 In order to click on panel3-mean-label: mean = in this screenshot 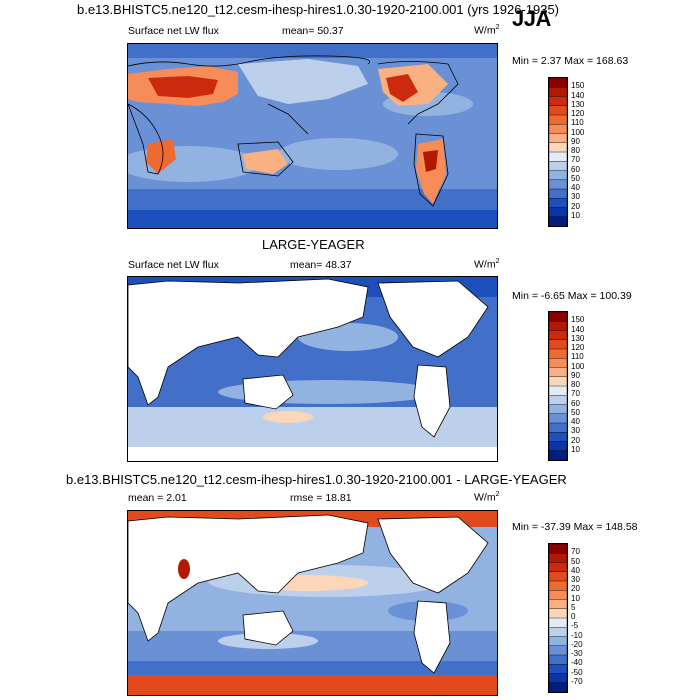, I will do `click(146, 498)`.